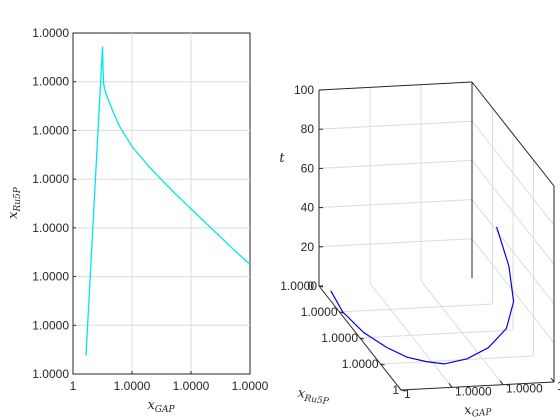 This screenshot has height=420, width=560. I want to click on x-tick-label: 1, so click(73, 386).